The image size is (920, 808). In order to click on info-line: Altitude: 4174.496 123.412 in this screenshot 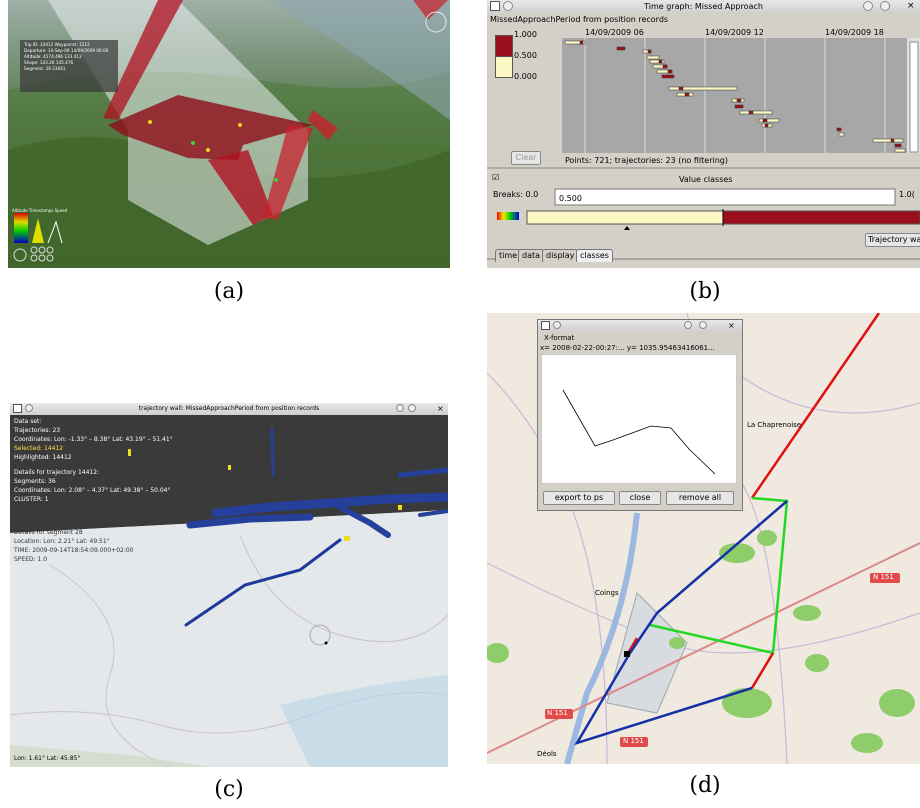, I will do `click(53, 56)`.